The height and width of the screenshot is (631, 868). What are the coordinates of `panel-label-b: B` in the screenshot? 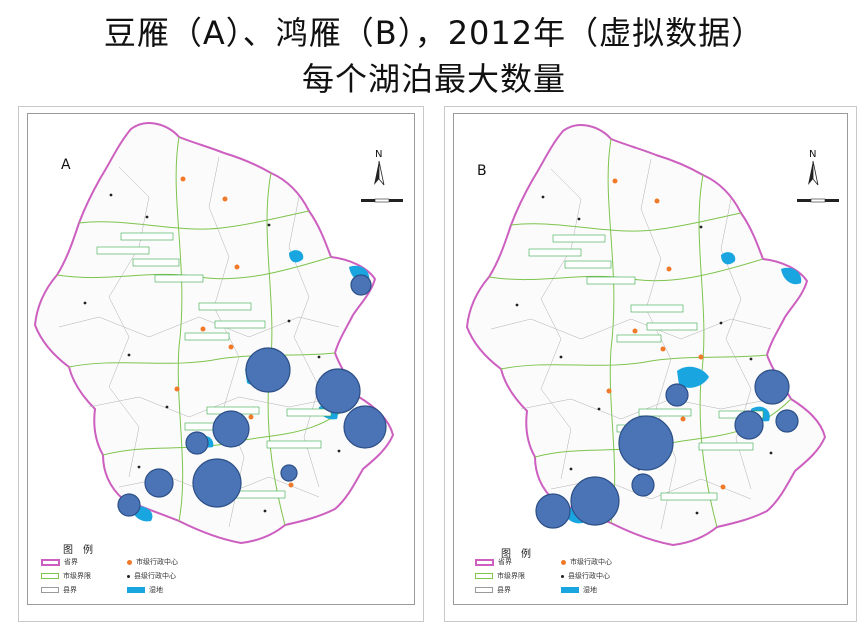 It's located at (482, 171).